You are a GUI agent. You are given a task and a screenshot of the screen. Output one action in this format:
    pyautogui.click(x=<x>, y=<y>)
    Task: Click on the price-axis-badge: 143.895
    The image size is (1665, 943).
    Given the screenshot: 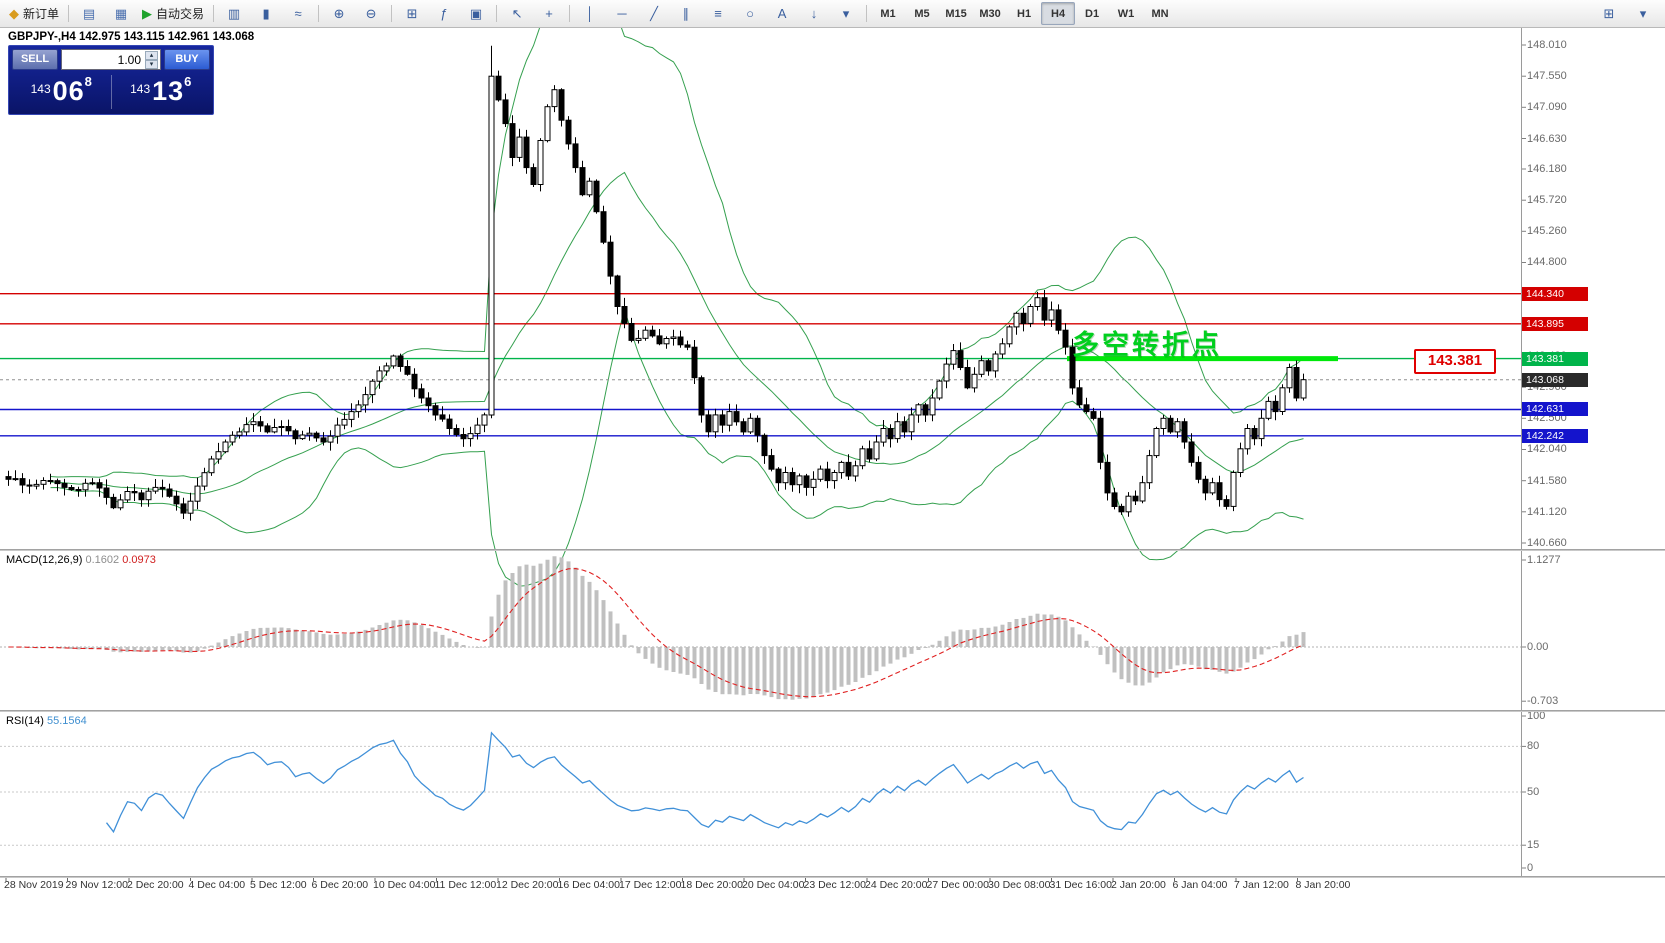 What is the action you would take?
    pyautogui.click(x=1555, y=323)
    